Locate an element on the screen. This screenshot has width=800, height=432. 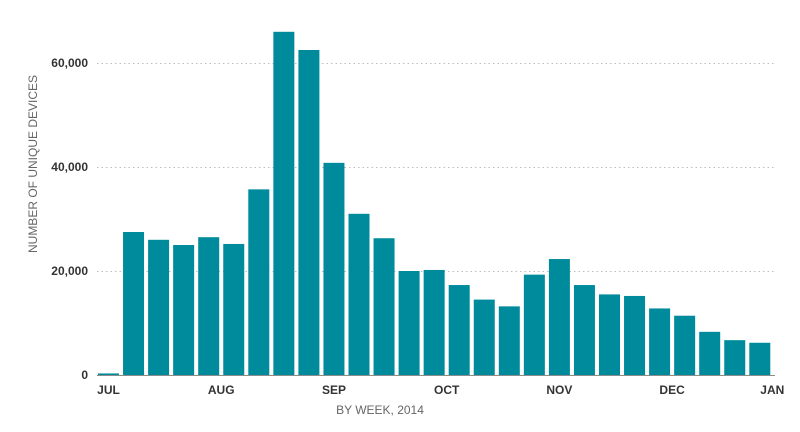
x-axis-ticks: JUL AUG SEP OCT NOV DEC JAN is located at coordinates (440, 390).